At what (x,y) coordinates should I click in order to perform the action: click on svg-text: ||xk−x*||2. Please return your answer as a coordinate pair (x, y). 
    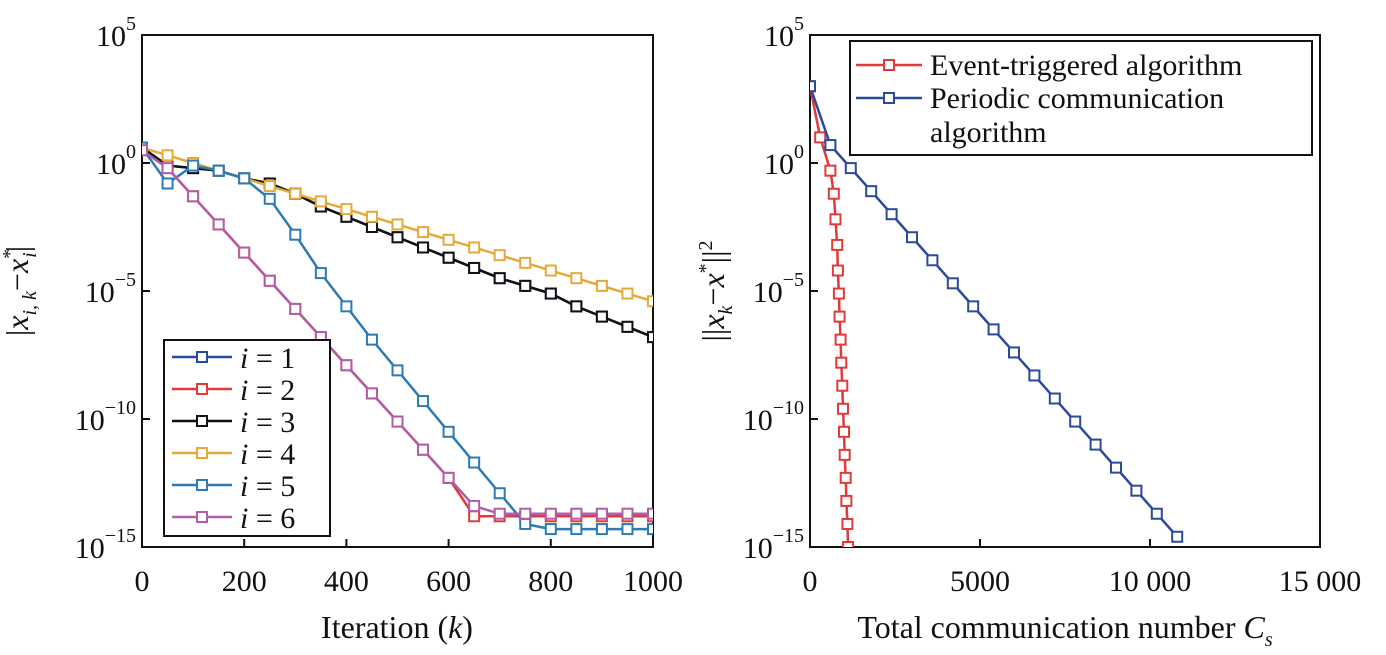
    Looking at the image, I should click on (716, 291).